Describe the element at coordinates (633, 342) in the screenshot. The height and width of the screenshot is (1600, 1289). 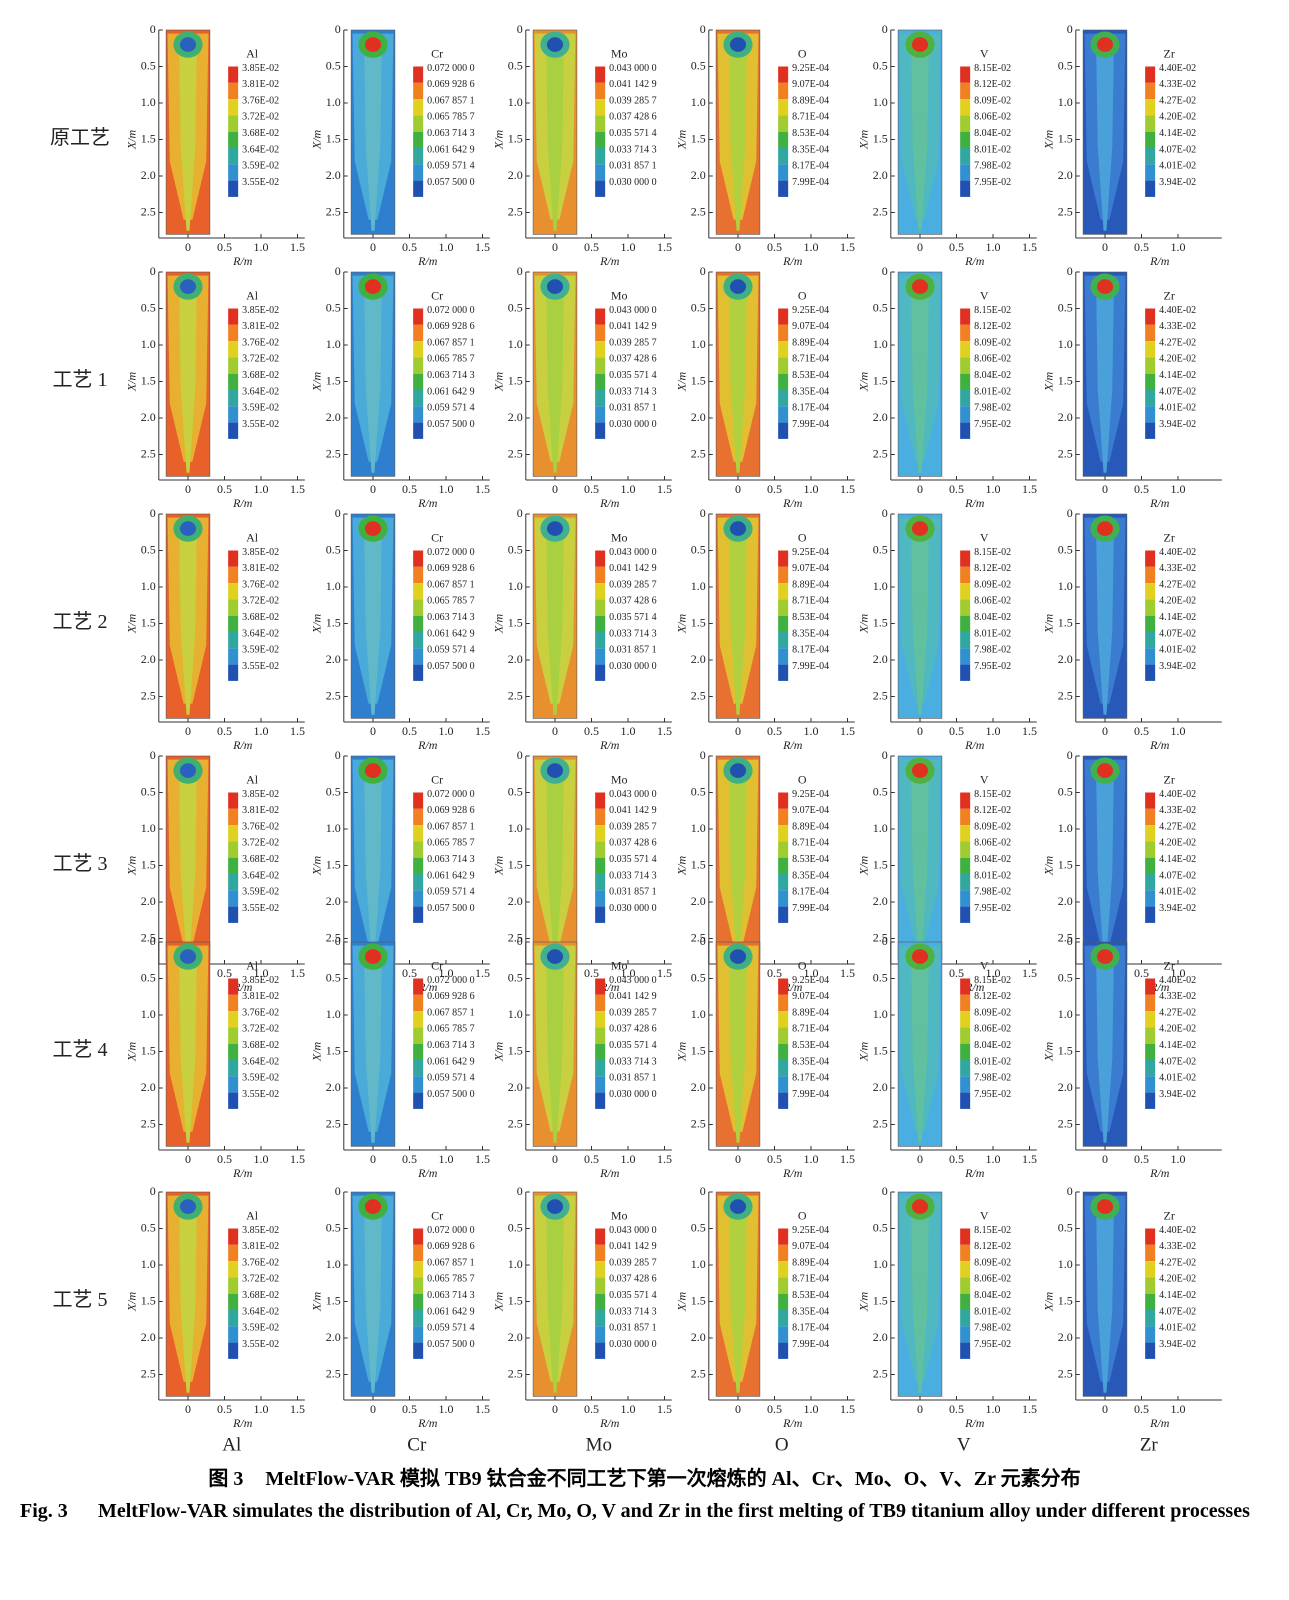
I see `legend-label: 0.039 285 7` at that location.